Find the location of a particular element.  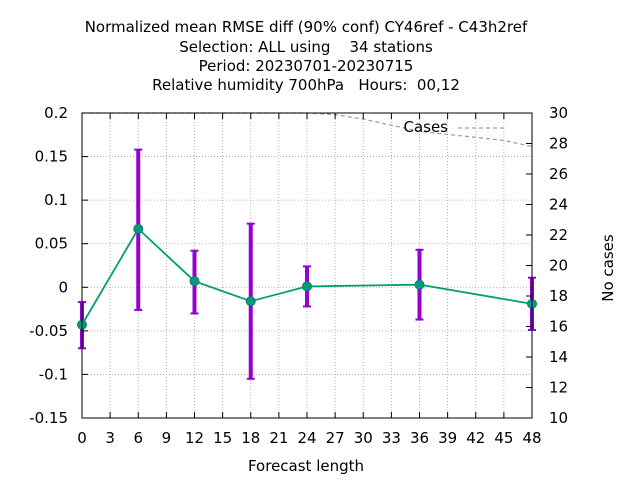

y2-tick-label: 22 is located at coordinates (558, 235).